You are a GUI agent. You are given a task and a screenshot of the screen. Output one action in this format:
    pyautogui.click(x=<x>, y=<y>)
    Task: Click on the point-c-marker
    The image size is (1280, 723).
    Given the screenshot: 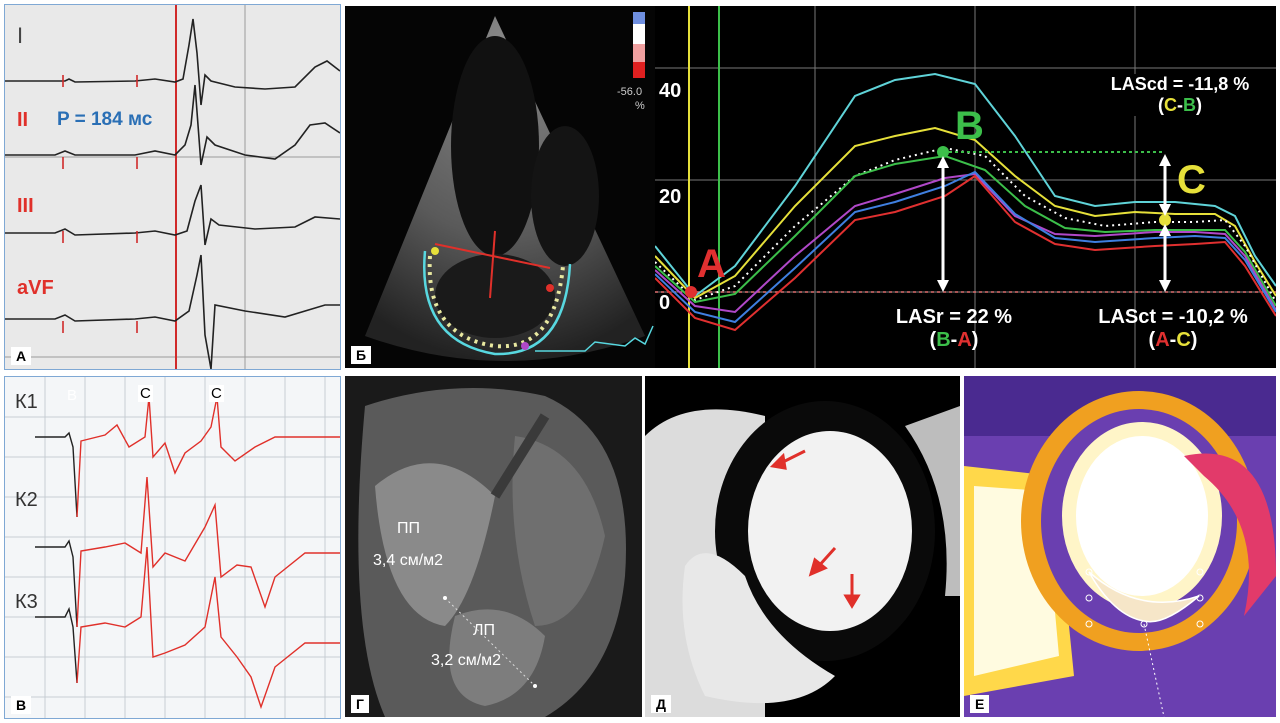 What is the action you would take?
    pyautogui.click(x=1165, y=220)
    